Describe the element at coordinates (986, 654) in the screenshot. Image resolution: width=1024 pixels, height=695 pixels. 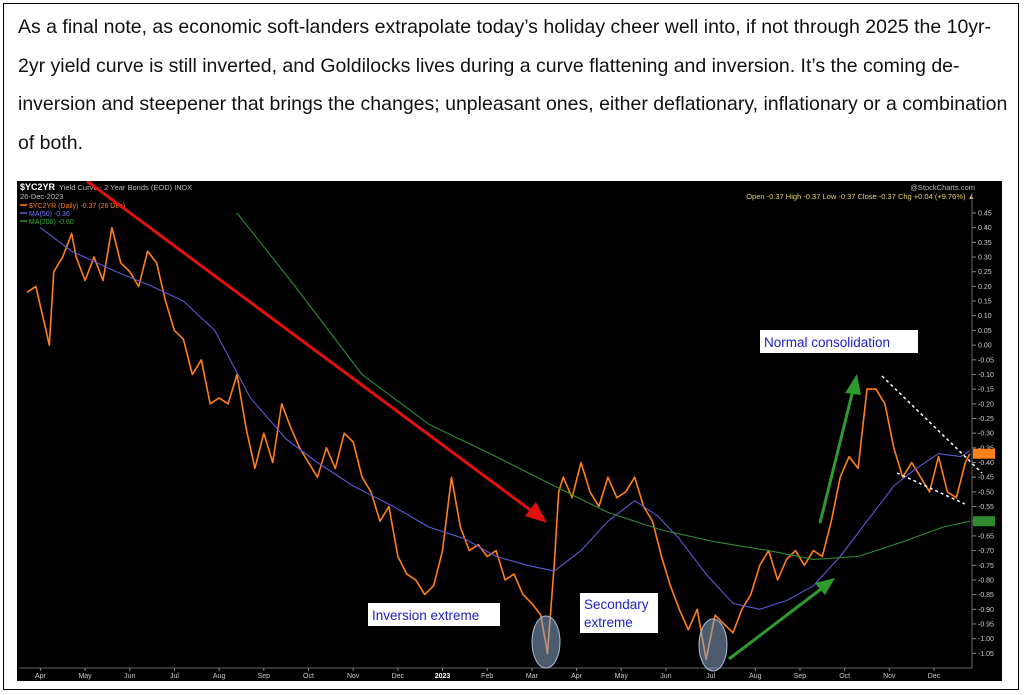
I see `y-tick-label: -1.05` at that location.